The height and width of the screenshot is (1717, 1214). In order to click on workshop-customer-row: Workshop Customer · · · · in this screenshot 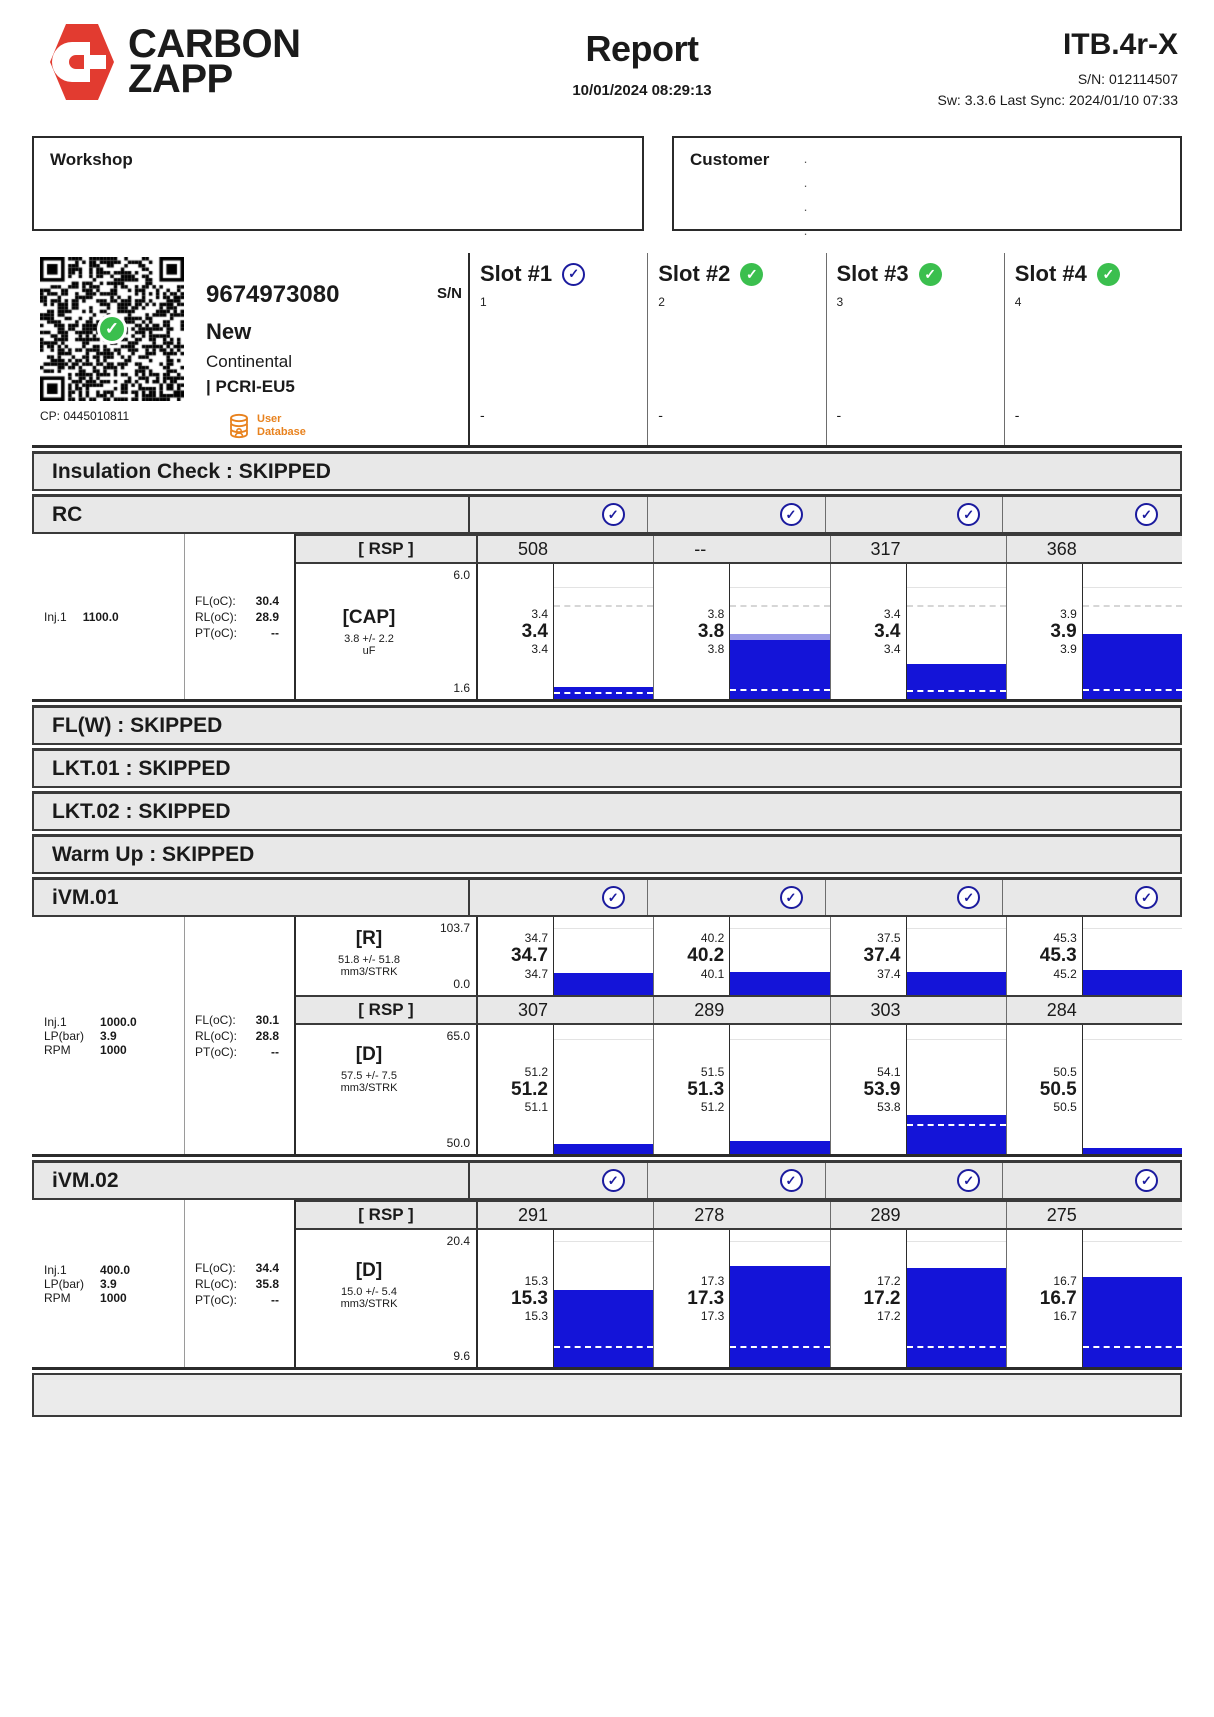, I will do `click(607, 188)`.